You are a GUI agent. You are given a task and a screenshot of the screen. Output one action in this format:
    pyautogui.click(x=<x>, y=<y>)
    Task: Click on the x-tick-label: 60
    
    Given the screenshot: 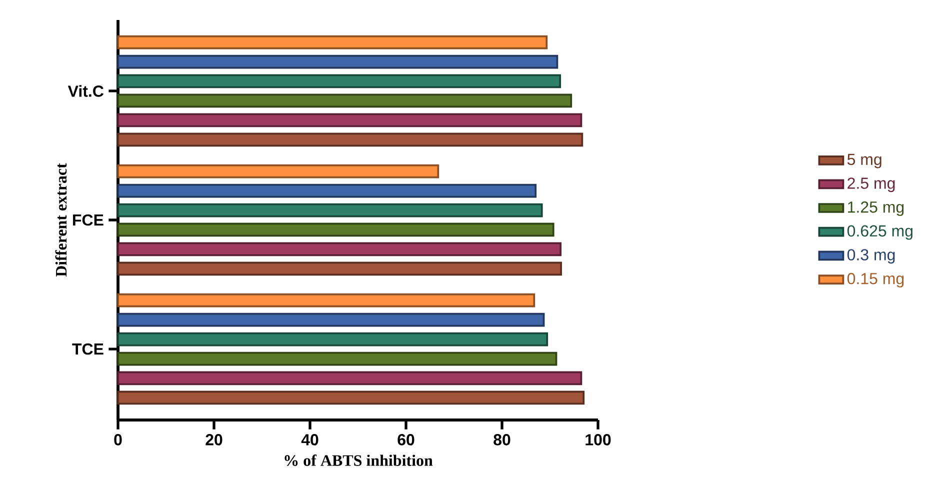 What is the action you would take?
    pyautogui.click(x=406, y=440)
    